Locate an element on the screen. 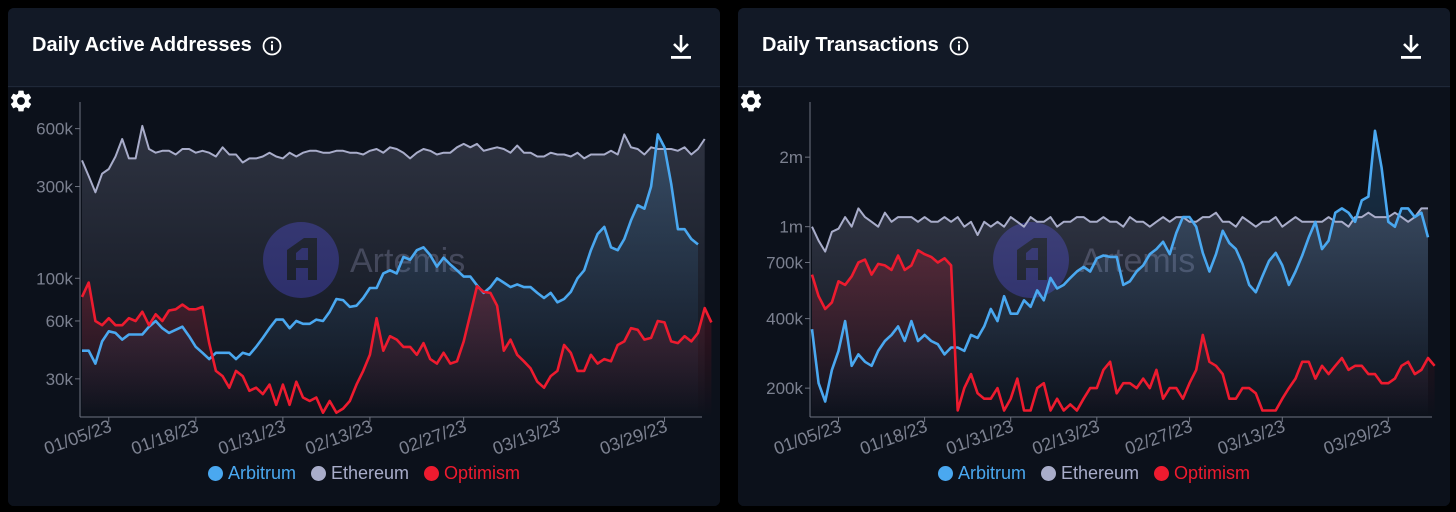  y-tick-label: 600k is located at coordinates (54, 129).